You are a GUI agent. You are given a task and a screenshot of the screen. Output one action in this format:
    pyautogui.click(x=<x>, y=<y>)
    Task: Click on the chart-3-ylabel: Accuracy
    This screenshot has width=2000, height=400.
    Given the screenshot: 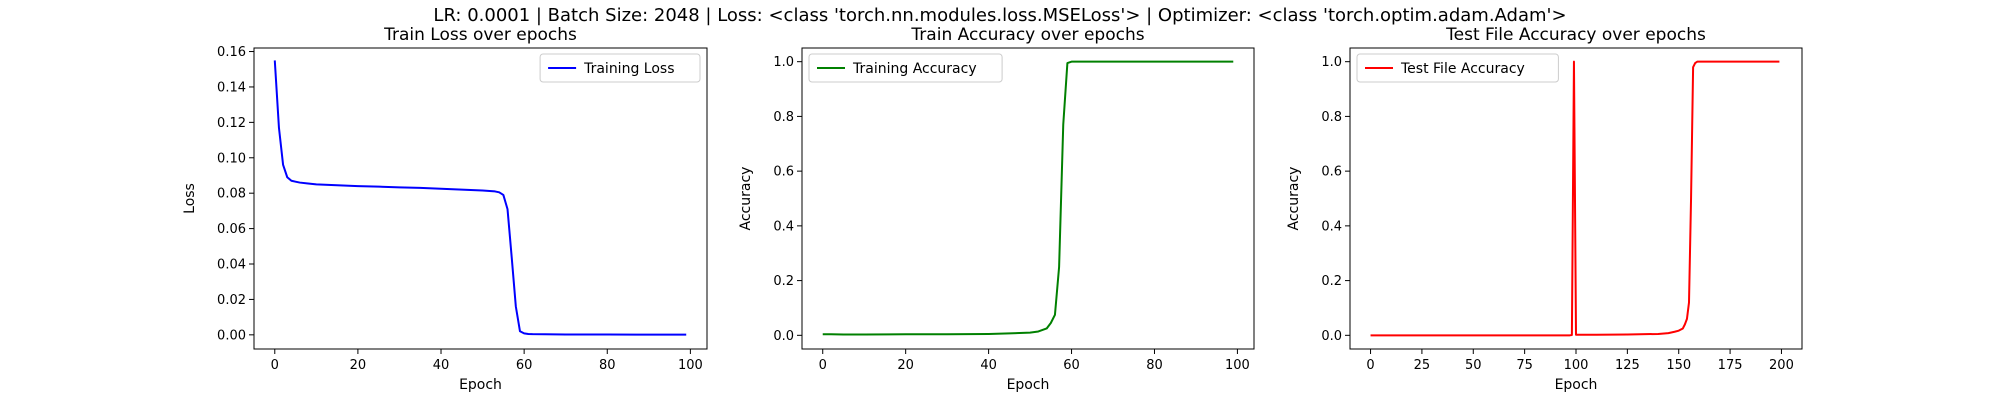 What is the action you would take?
    pyautogui.click(x=1294, y=199)
    